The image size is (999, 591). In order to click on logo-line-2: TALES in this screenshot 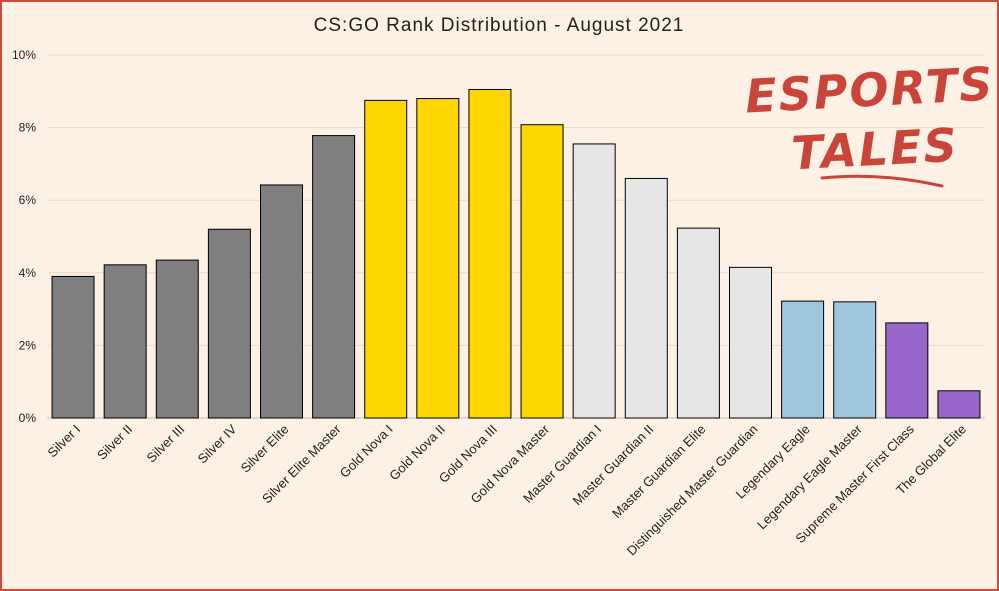, I will do `click(875, 149)`.